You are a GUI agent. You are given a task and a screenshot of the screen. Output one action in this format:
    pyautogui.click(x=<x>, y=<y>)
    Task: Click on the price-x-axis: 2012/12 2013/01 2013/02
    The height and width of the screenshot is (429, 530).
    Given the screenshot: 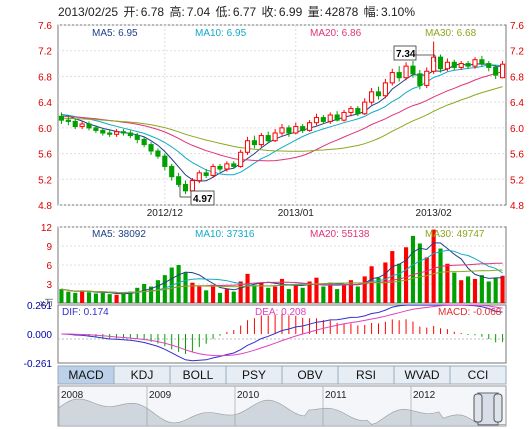 What is the action you would take?
    pyautogui.click(x=299, y=213)
    